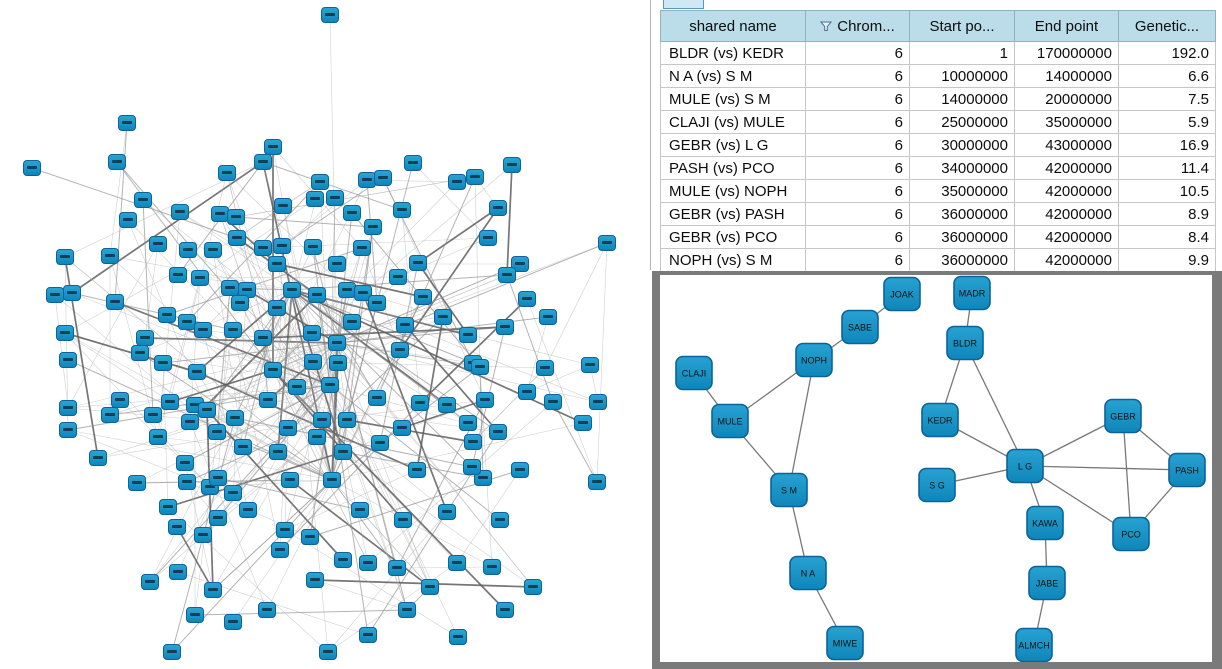 The width and height of the screenshot is (1222, 669). What do you see at coordinates (1066, 122) in the screenshot?
I see `table-cell: 35000000` at bounding box center [1066, 122].